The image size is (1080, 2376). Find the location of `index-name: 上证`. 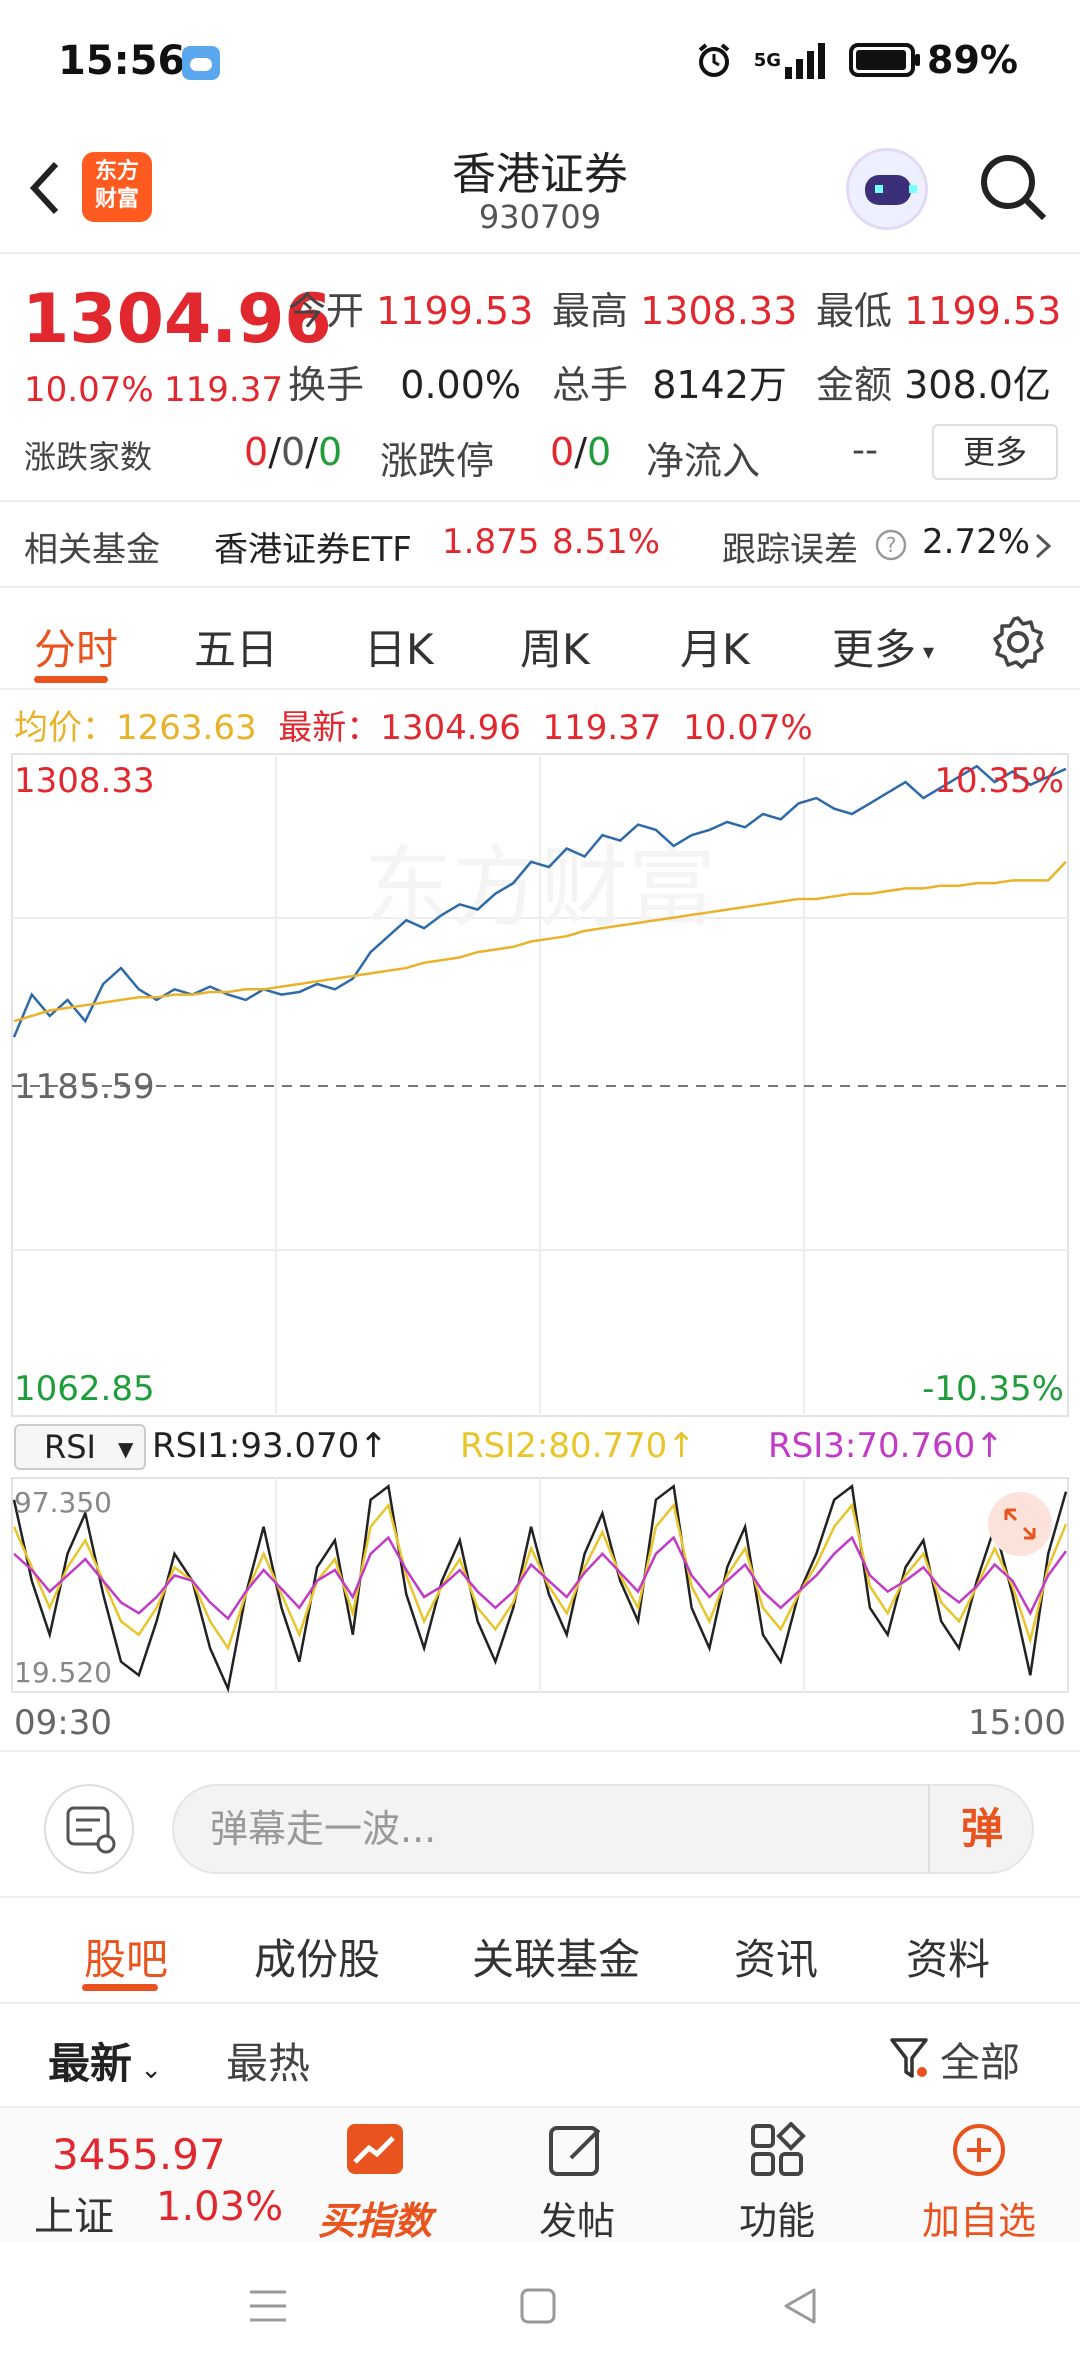

index-name: 上证 is located at coordinates (74, 2217).